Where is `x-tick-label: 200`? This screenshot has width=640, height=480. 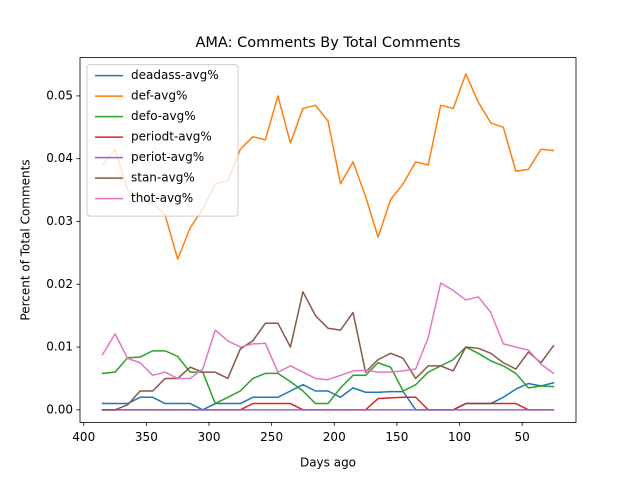
x-tick-label: 200 is located at coordinates (334, 437).